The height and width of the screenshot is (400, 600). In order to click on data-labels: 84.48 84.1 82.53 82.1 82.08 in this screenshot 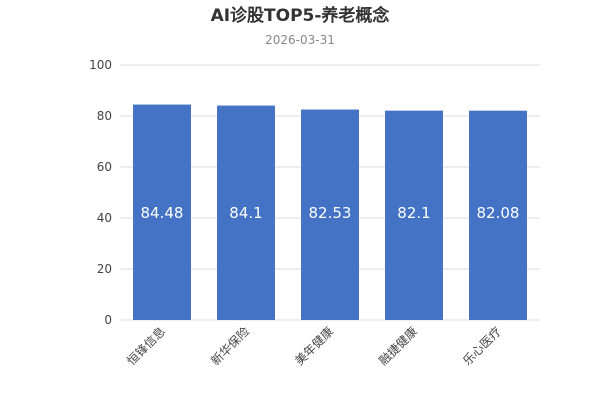, I will do `click(330, 213)`.